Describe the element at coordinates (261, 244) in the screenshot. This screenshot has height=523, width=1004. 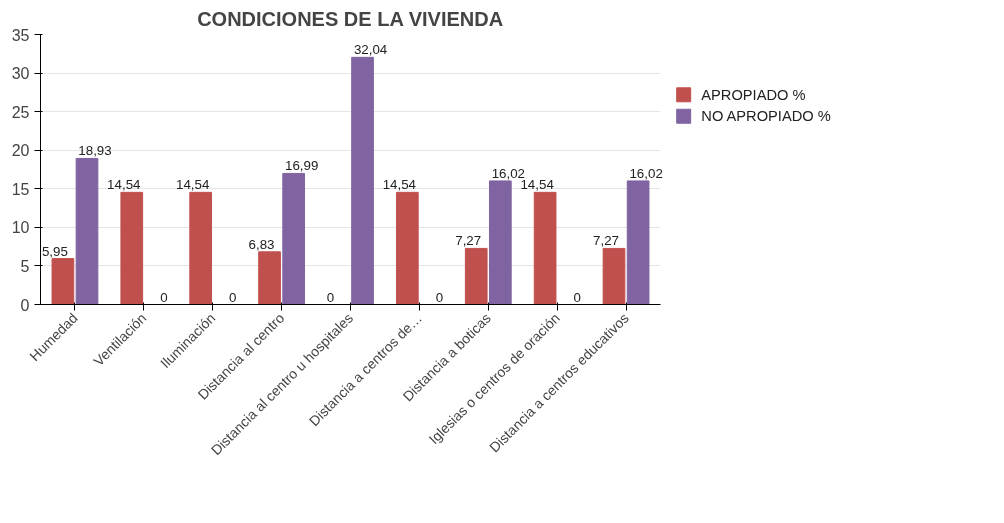
I see `data-label: 6,83` at that location.